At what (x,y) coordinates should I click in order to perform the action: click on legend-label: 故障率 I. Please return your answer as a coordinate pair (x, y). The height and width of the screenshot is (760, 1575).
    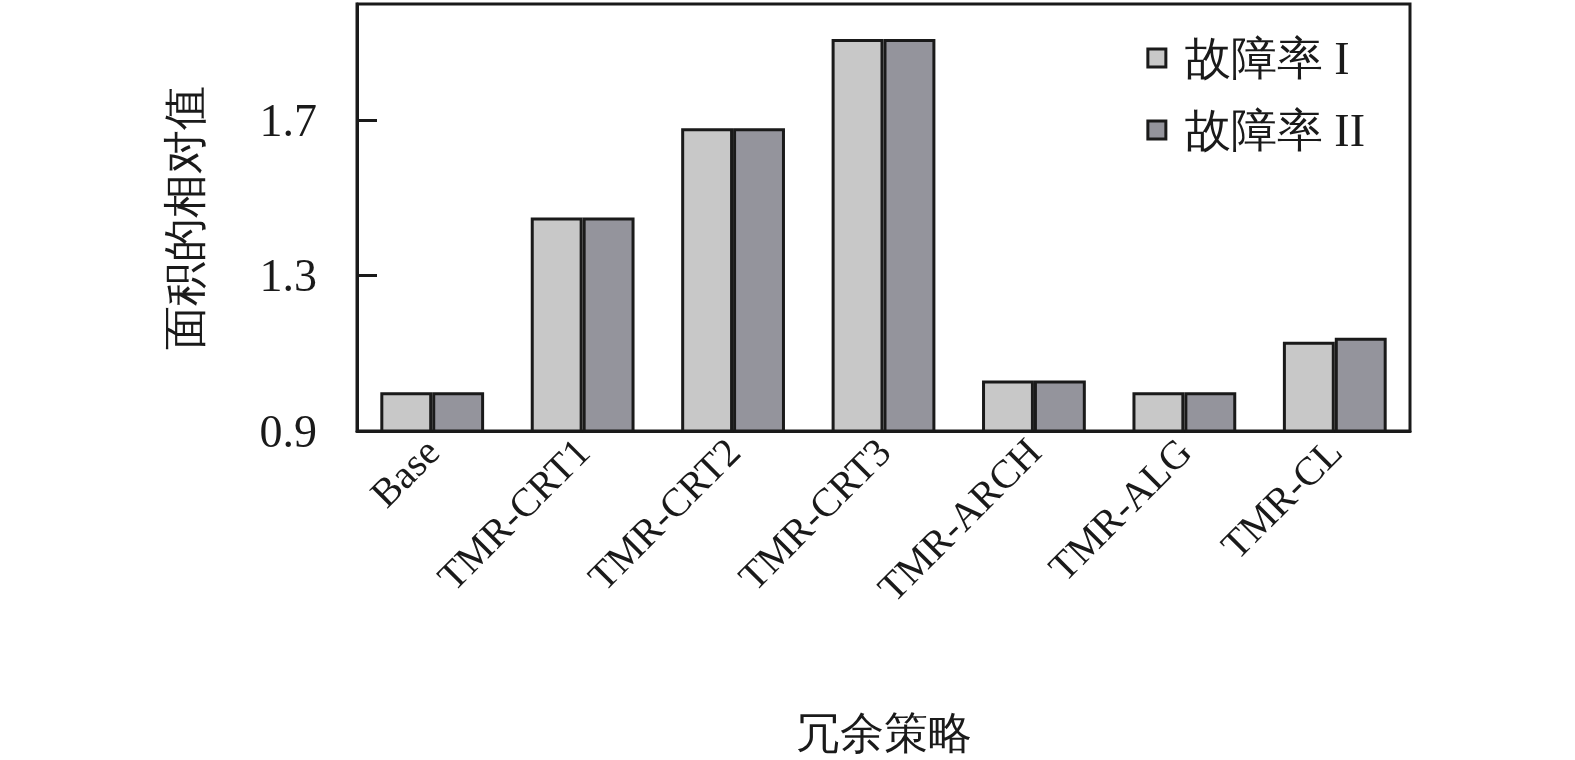
    Looking at the image, I should click on (1267, 58).